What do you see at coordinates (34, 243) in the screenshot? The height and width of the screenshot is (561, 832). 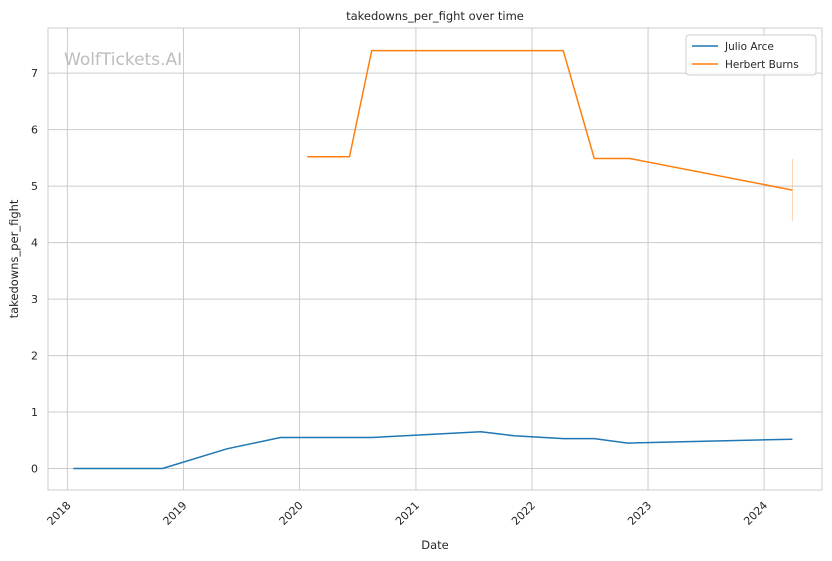 I see `y-tick-label: 4` at bounding box center [34, 243].